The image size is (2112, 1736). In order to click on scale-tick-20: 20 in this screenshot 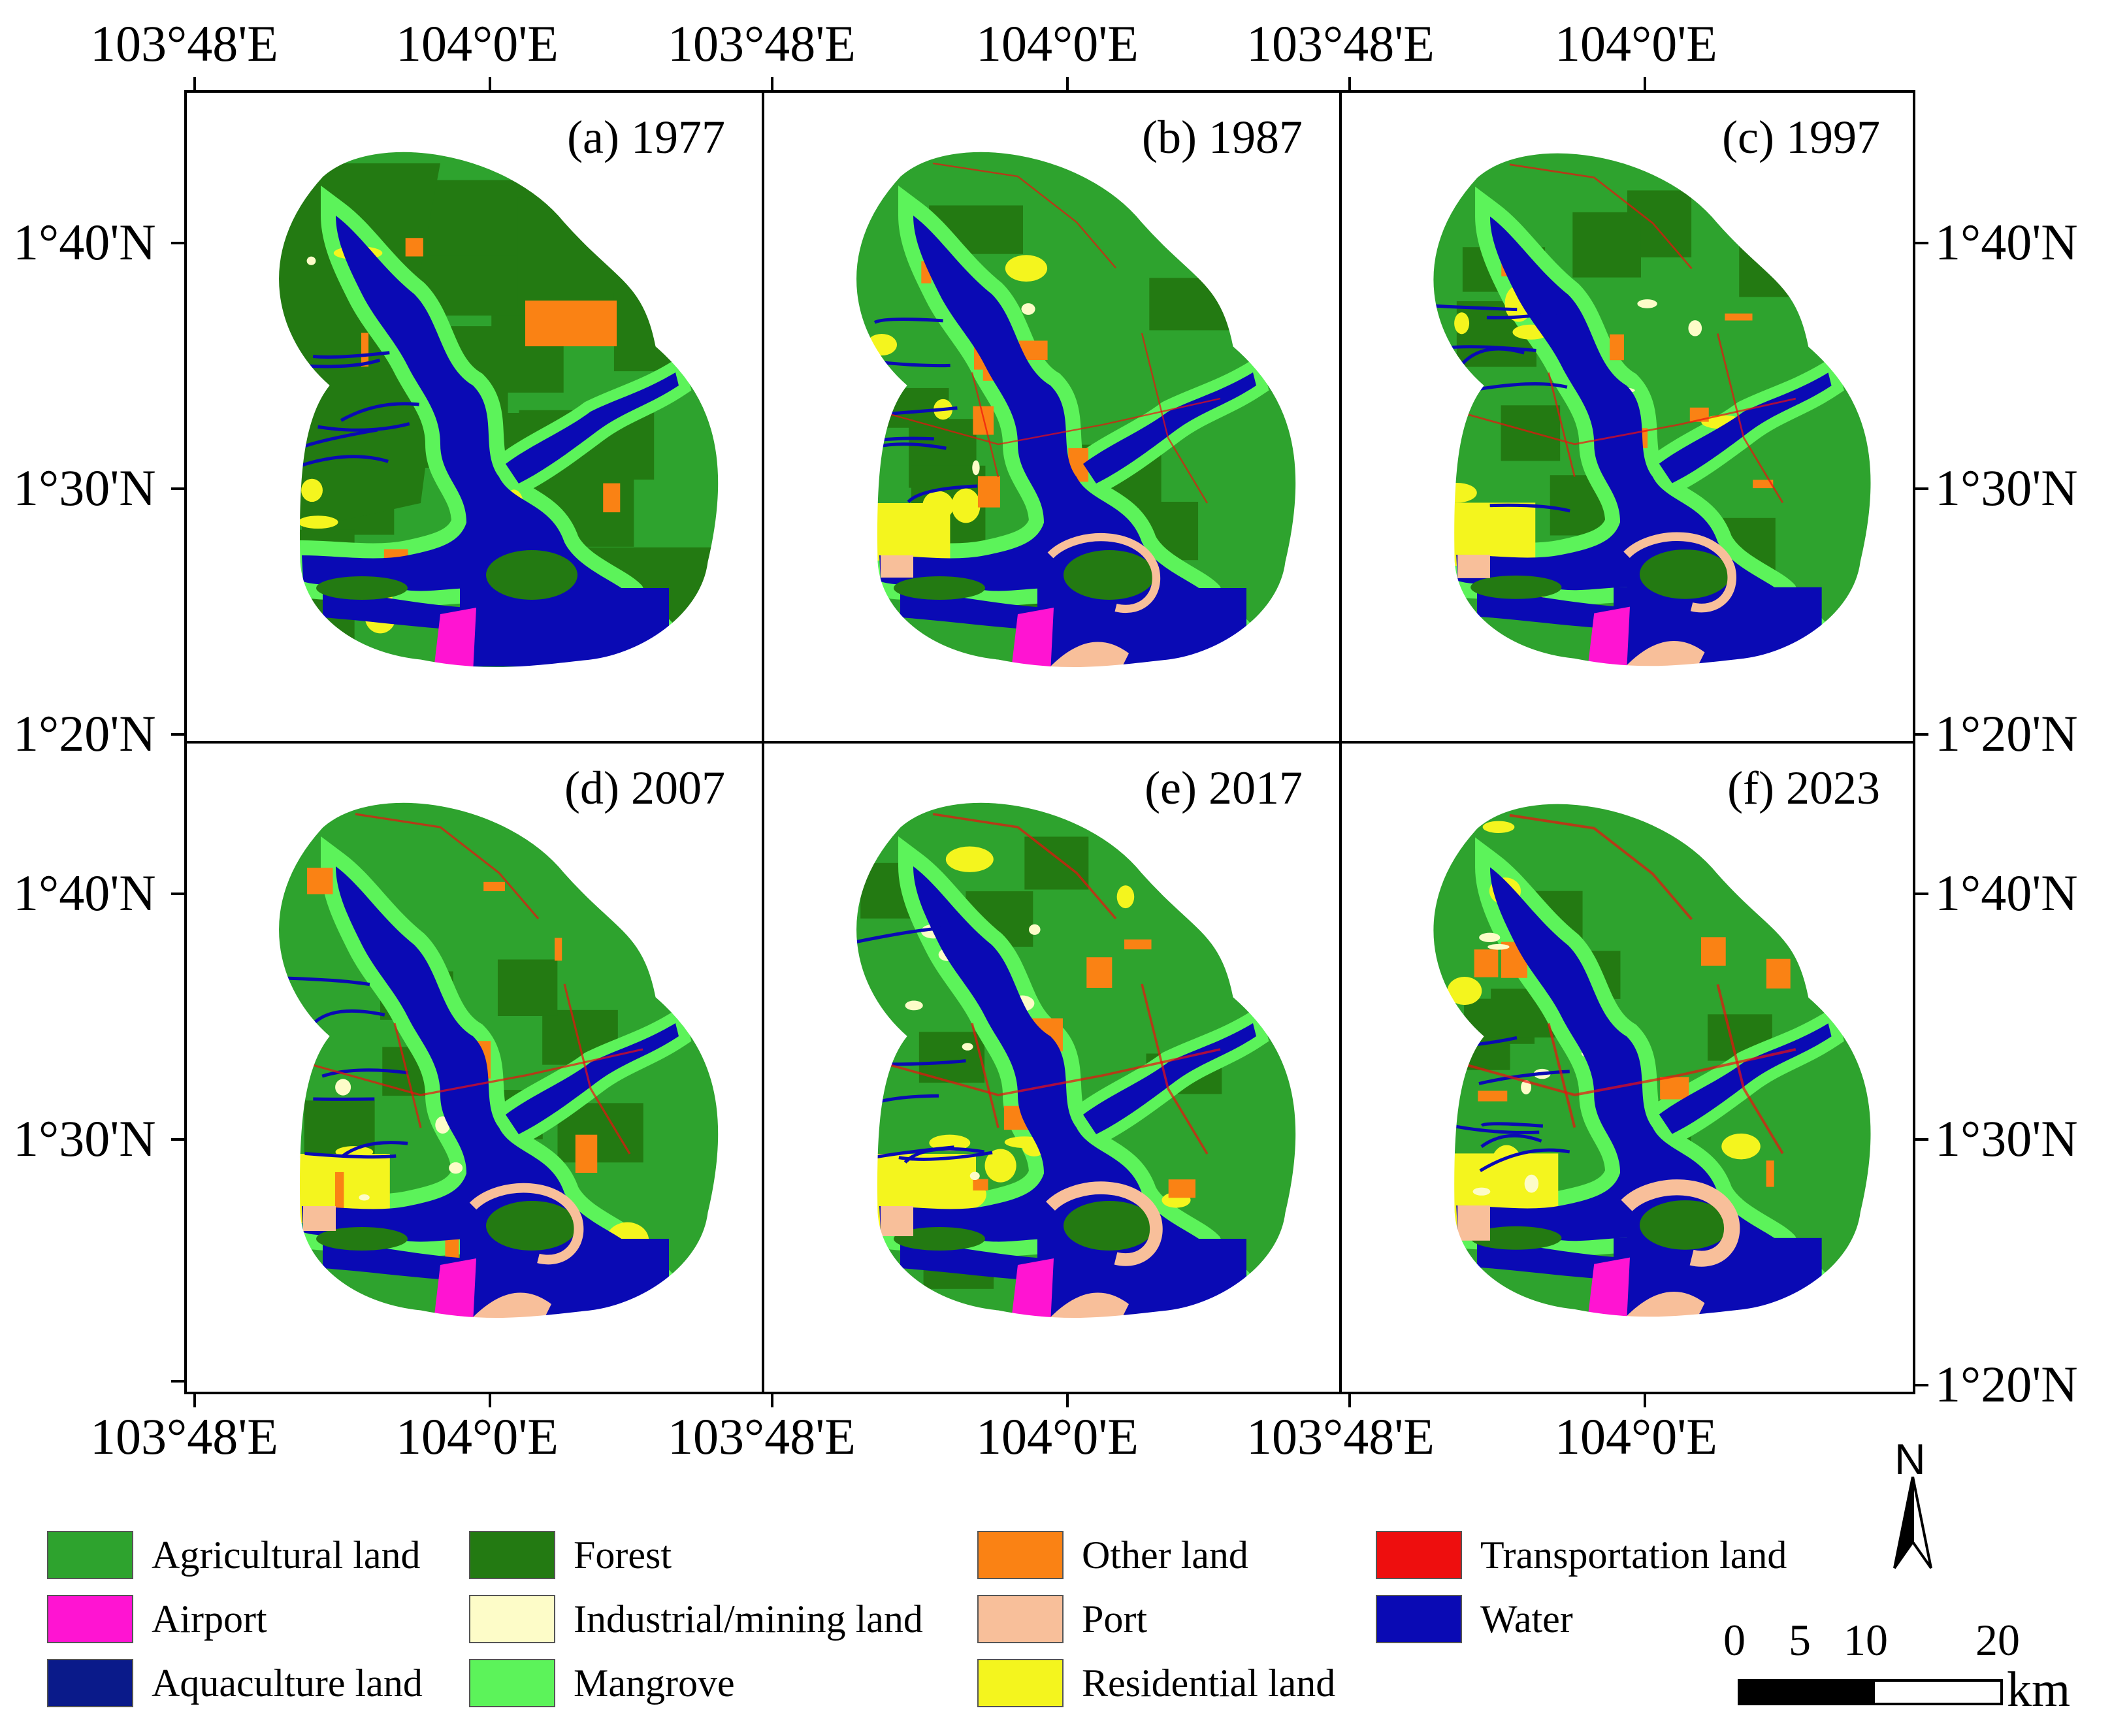, I will do `click(1997, 1640)`.